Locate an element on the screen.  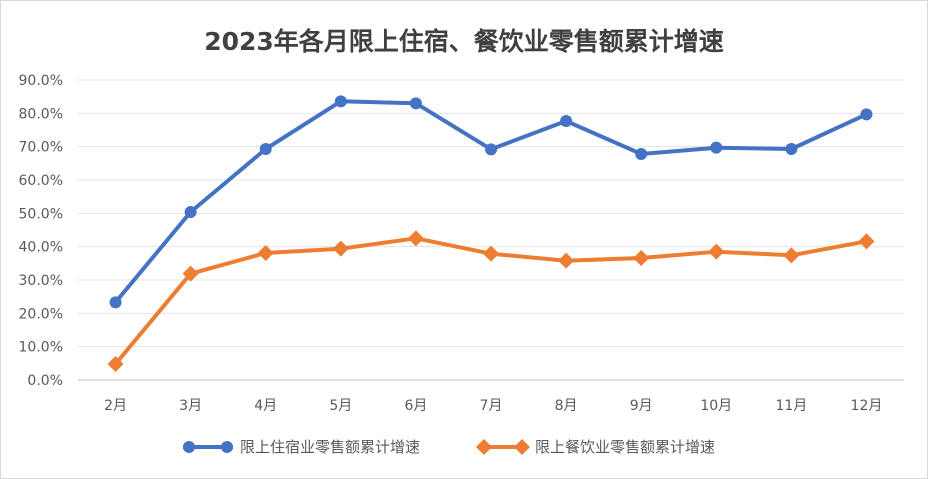
y-tick-label: 40.0% is located at coordinates (41, 248).